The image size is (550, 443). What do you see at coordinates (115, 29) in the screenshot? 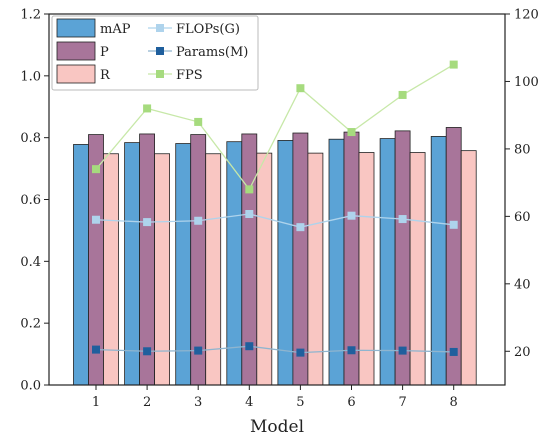
I see `legend-label-map: mAP` at bounding box center [115, 29].